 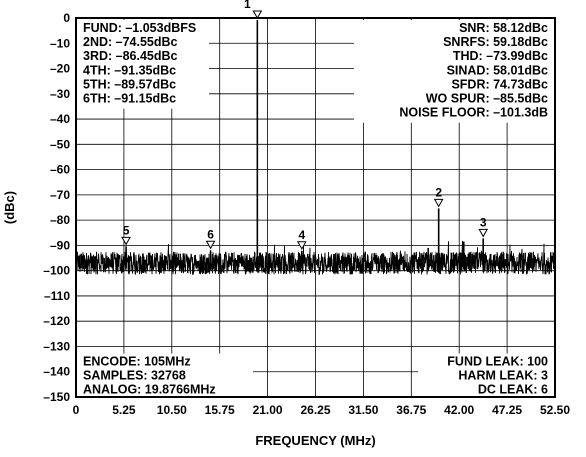 What do you see at coordinates (129, 99) in the screenshot?
I see `stats-top-left-line: 6TH: –91.15dBc` at bounding box center [129, 99].